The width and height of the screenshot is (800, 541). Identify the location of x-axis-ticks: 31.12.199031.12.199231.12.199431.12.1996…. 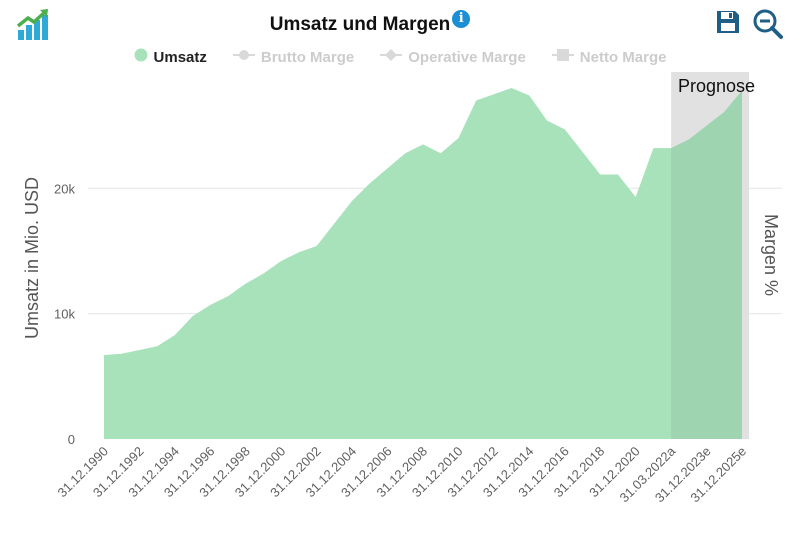
(401, 474).